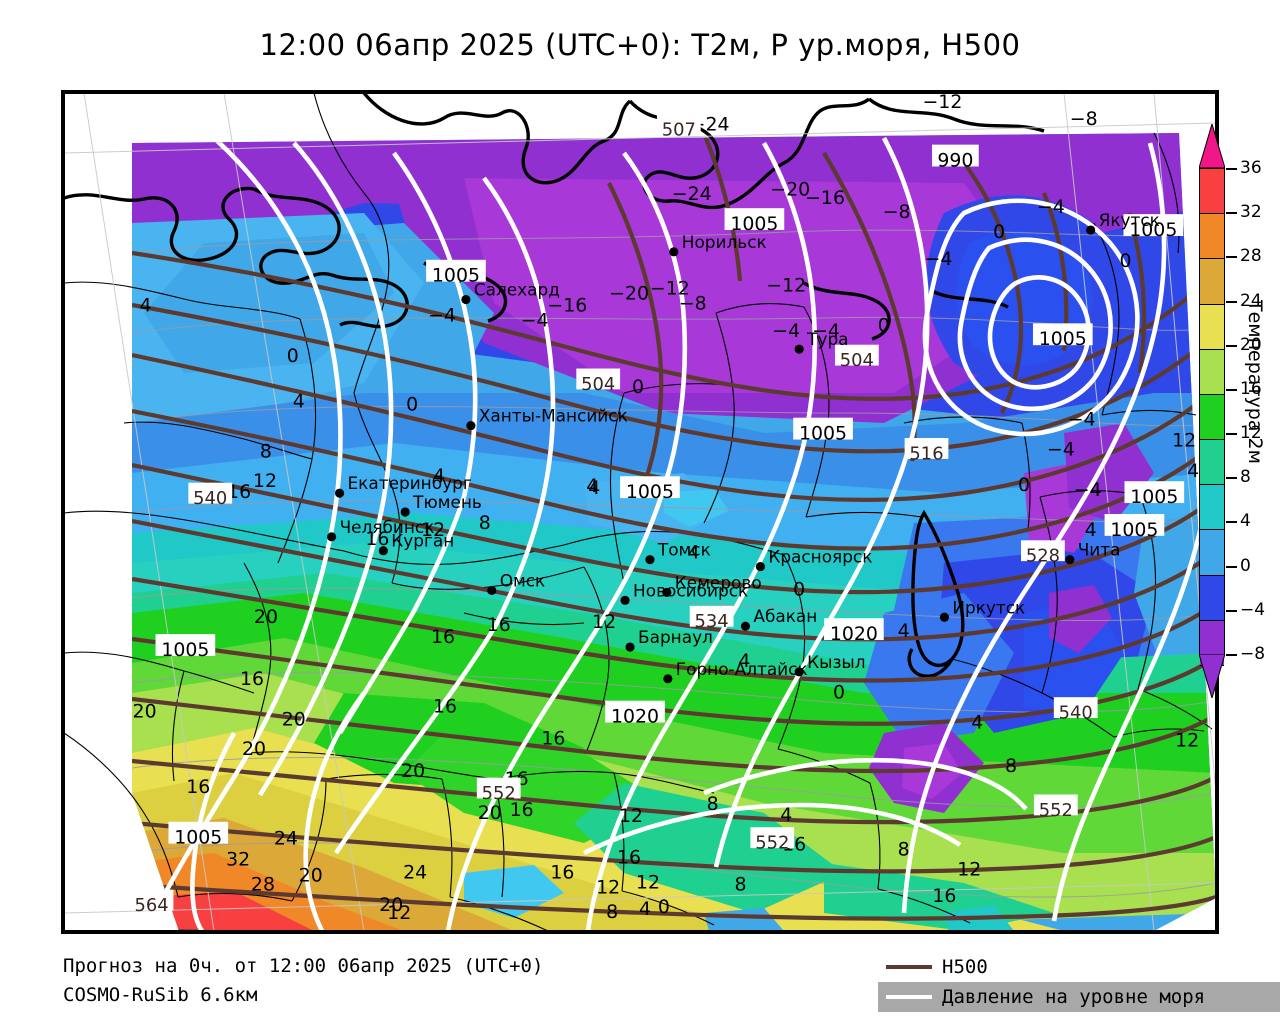  Describe the element at coordinates (286, 839) in the screenshot. I see `temperature-label: 24` at that location.